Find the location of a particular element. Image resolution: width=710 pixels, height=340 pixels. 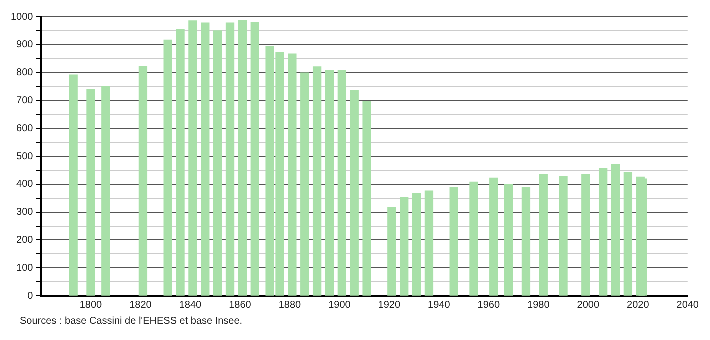

x-tick-label: 1800 is located at coordinates (91, 305).